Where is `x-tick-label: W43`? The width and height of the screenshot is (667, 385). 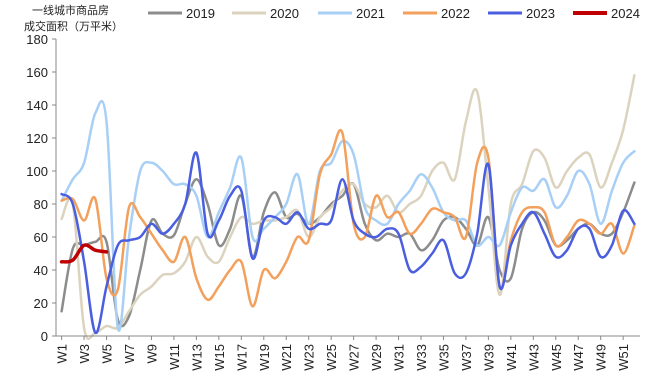 x-tick-label: W43 is located at coordinates (533, 357).